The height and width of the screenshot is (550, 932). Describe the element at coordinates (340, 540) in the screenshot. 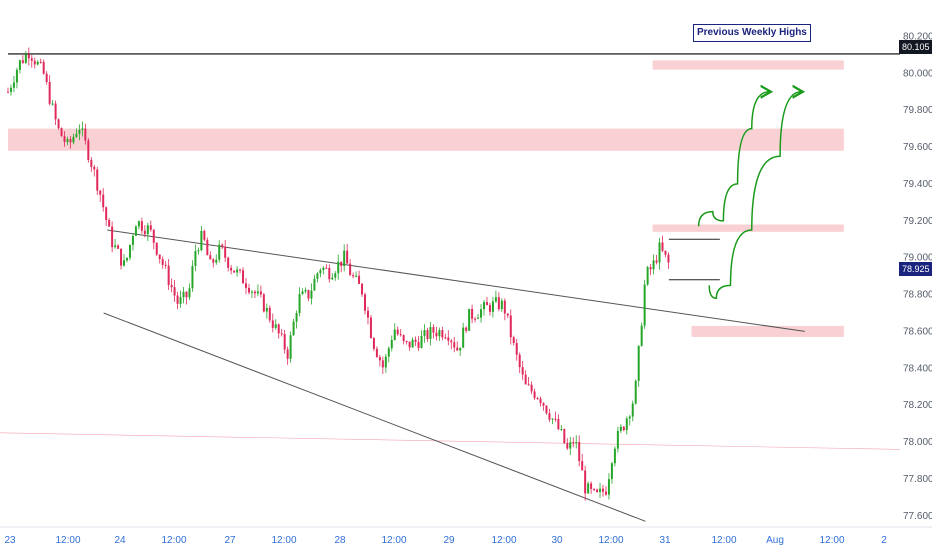

I see `time-tick-label: 28` at that location.